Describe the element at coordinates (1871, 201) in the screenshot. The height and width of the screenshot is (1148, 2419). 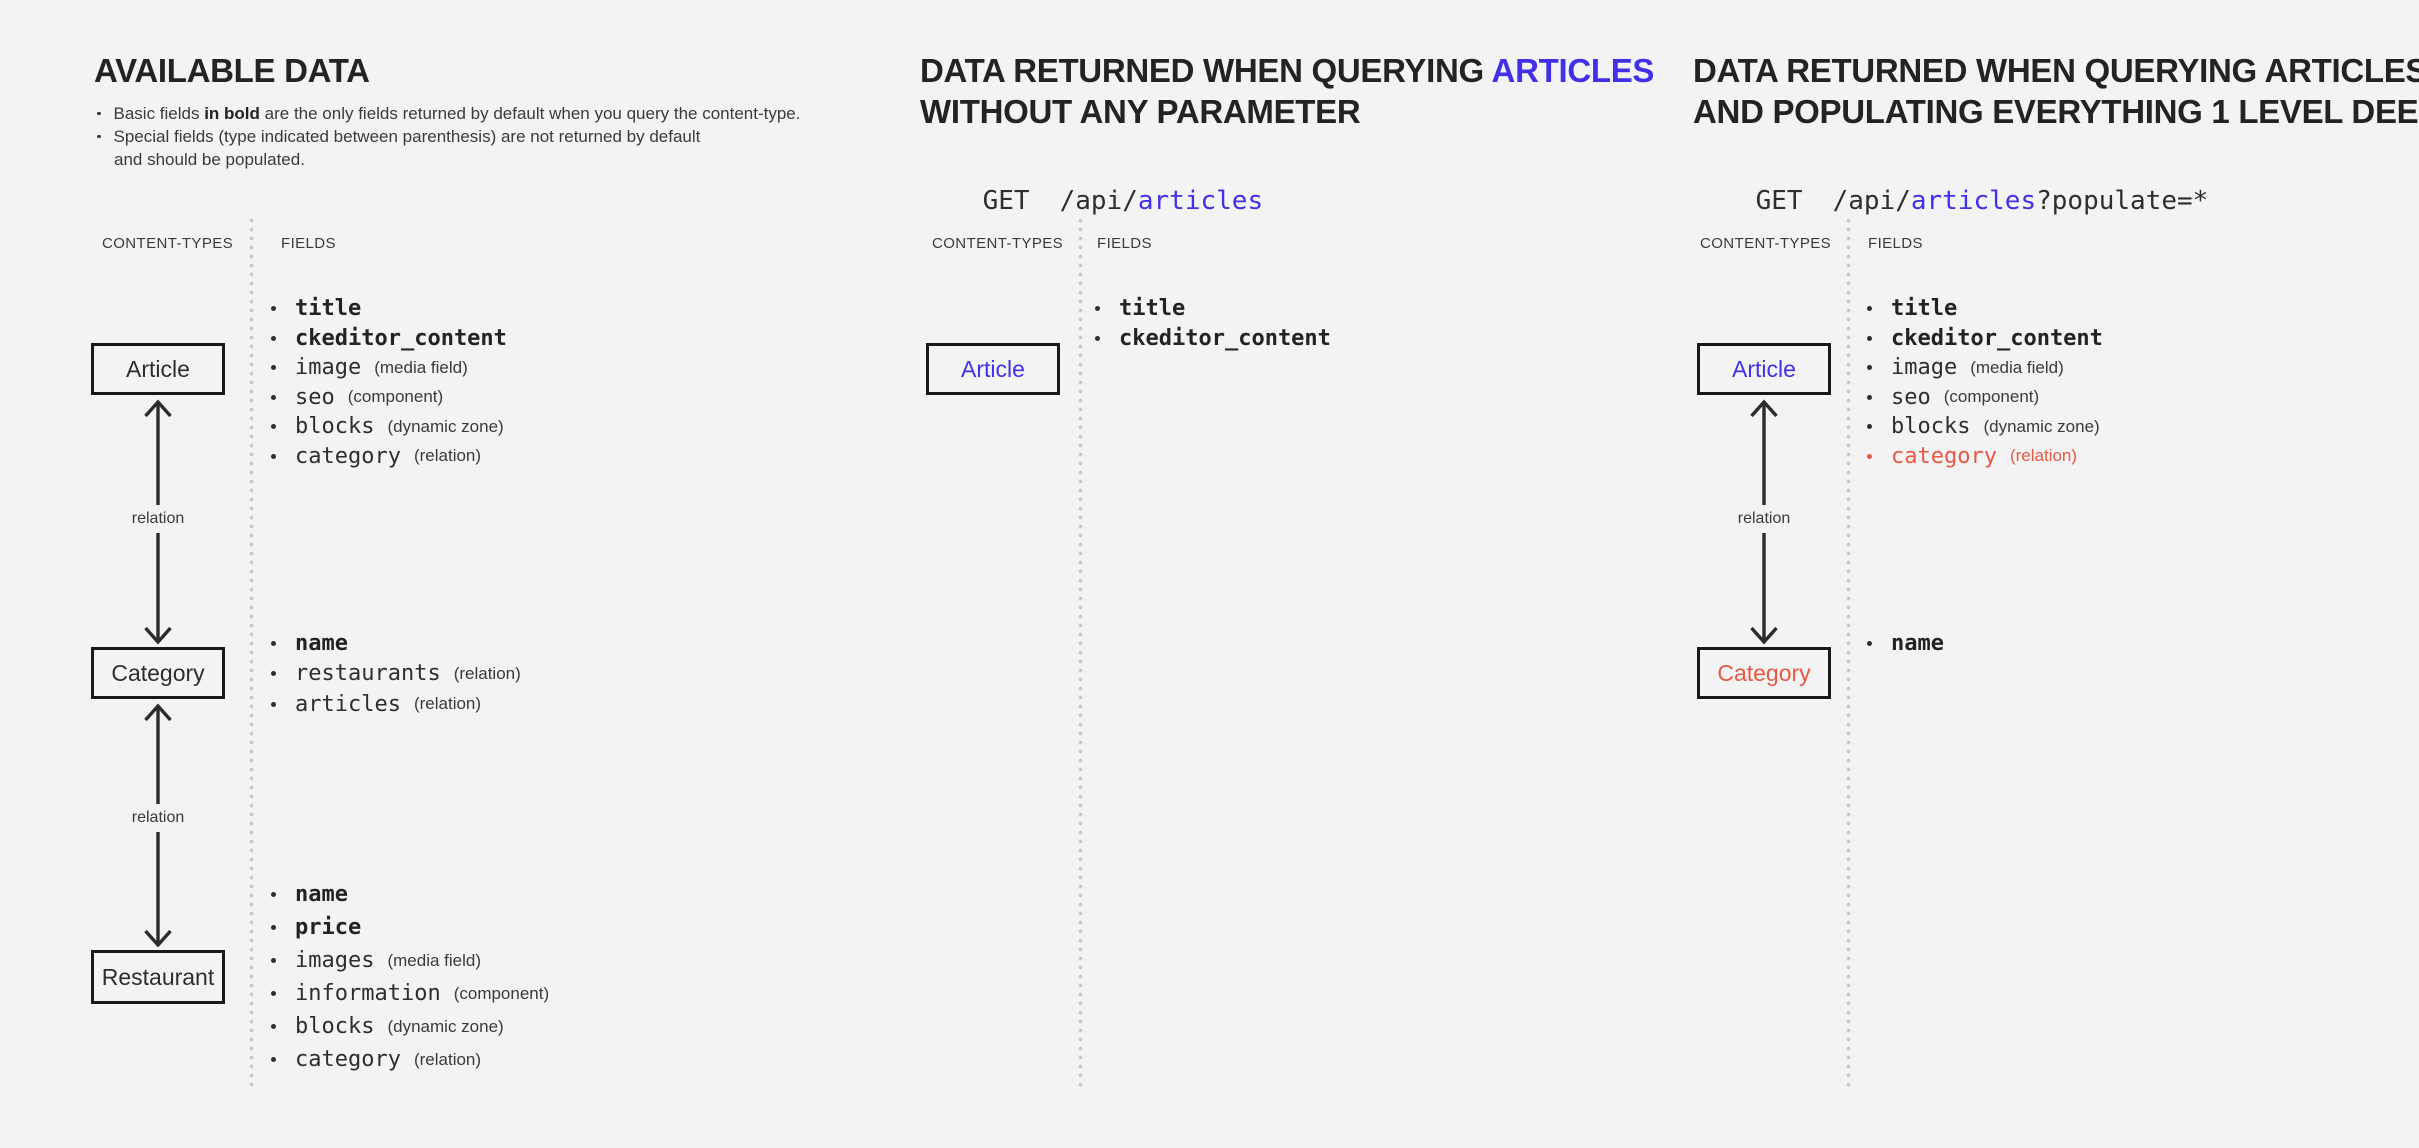
I see `api-path: /api/` at that location.